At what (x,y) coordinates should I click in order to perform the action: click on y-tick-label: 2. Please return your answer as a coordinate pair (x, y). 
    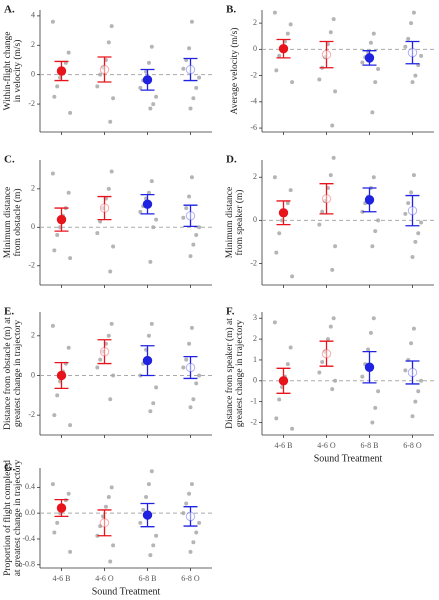
    Looking at the image, I should click on (255, 22).